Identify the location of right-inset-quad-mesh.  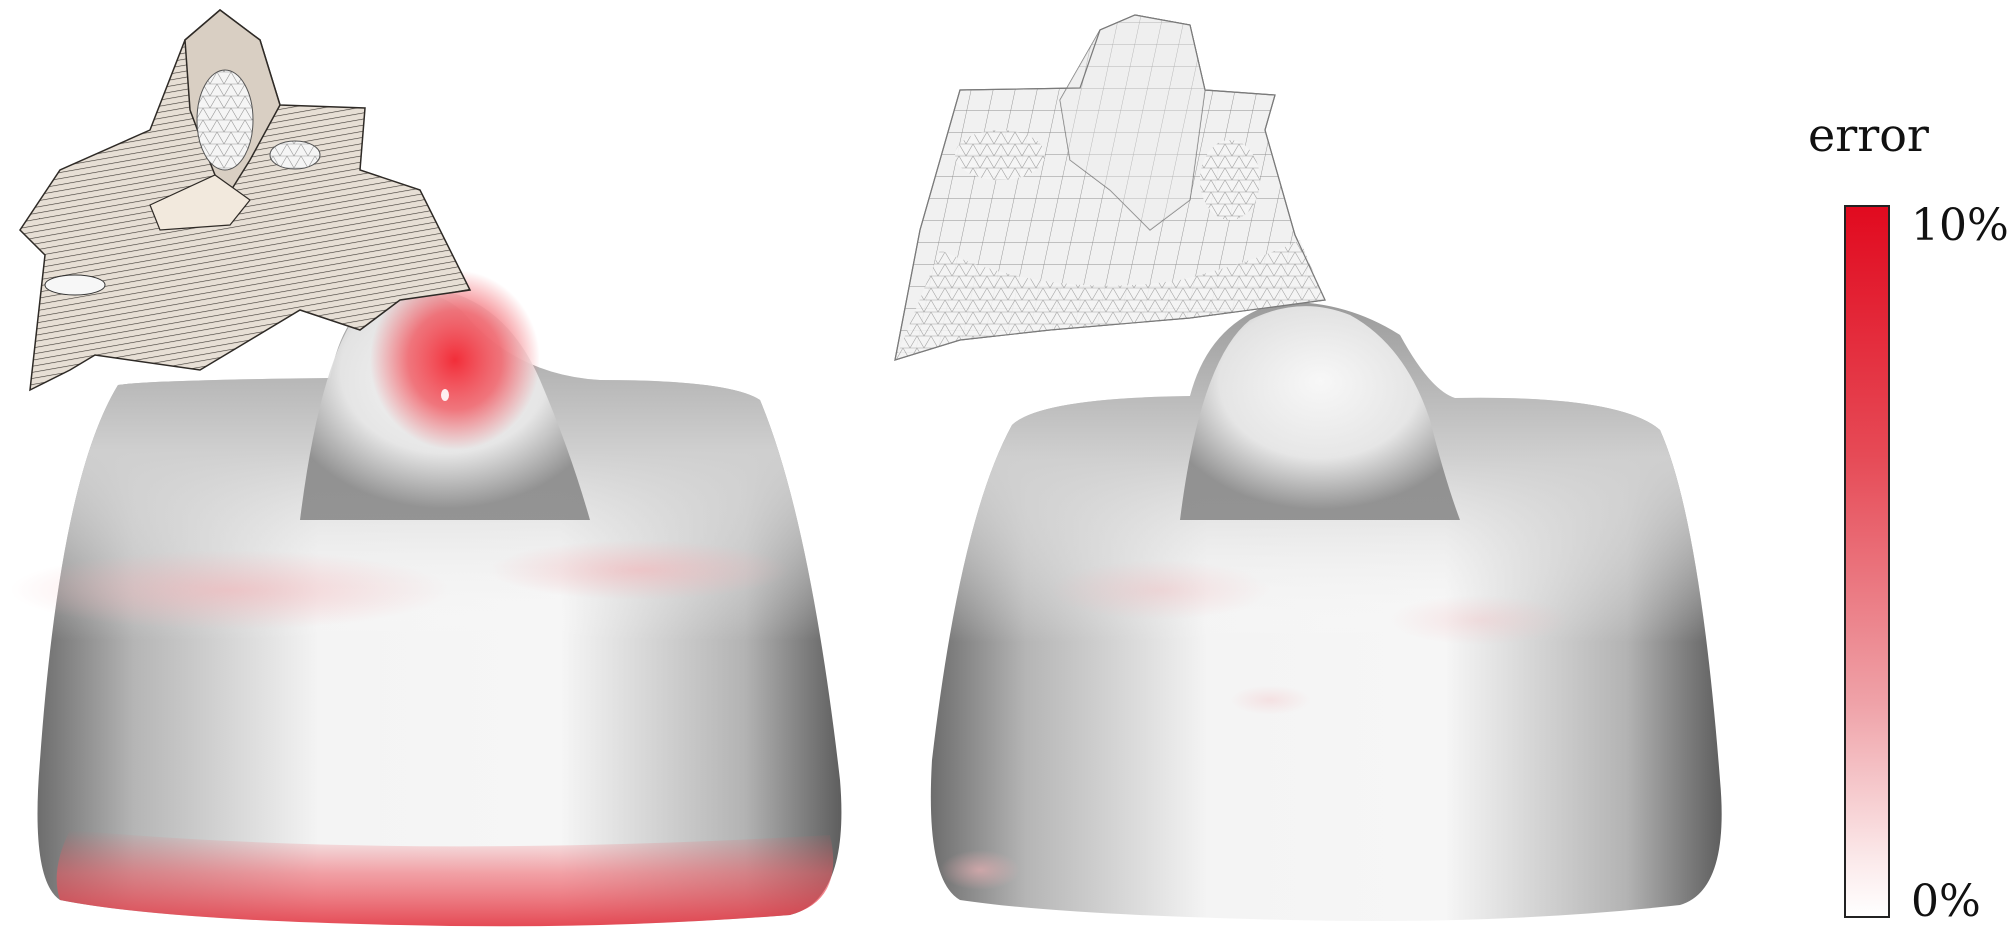
(1110, 187).